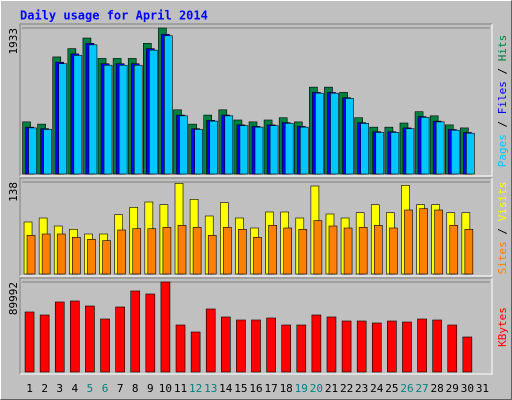  What do you see at coordinates (105, 388) in the screenshot?
I see `x-tick-label: 6` at bounding box center [105, 388].